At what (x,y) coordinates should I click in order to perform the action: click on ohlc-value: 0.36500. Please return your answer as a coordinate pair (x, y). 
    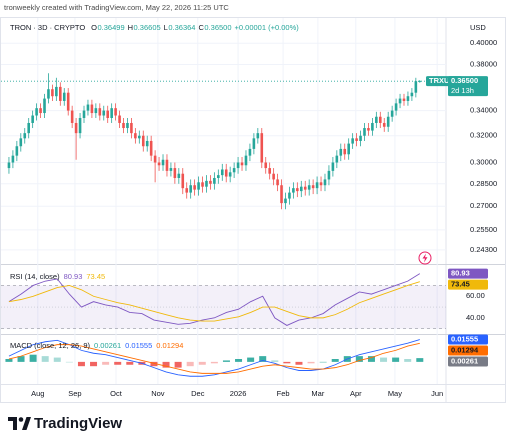
    Looking at the image, I should click on (217, 27).